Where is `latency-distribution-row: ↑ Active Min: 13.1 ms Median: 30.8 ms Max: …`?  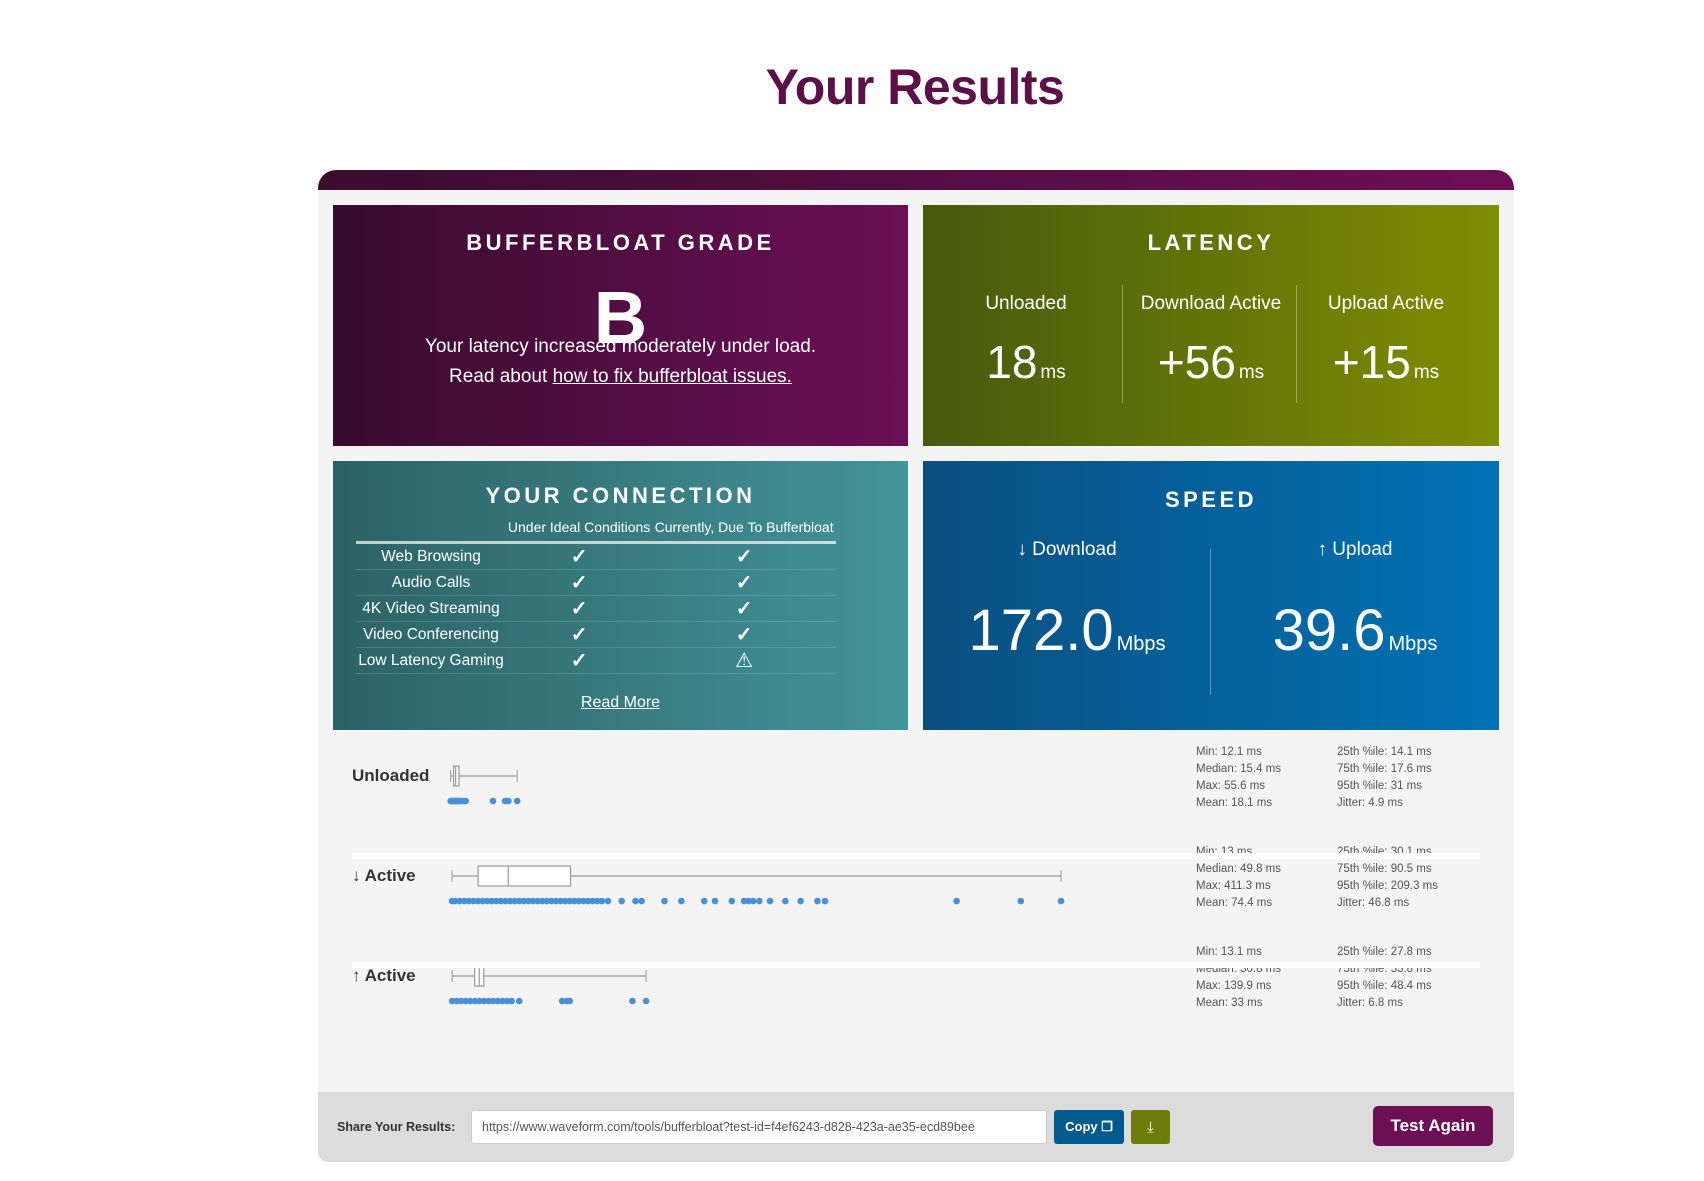
latency-distribution-row: ↑ Active Min: 13.1 ms Median: 30.8 ms Max: … is located at coordinates (916, 949).